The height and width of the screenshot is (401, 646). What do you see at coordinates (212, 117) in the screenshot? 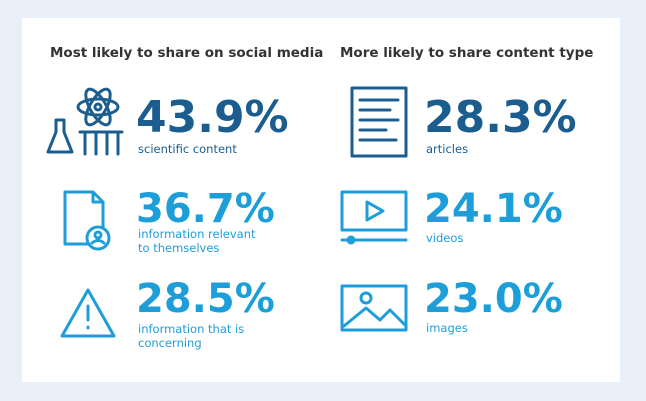
I see `stat-value: 43.9%` at bounding box center [212, 117].